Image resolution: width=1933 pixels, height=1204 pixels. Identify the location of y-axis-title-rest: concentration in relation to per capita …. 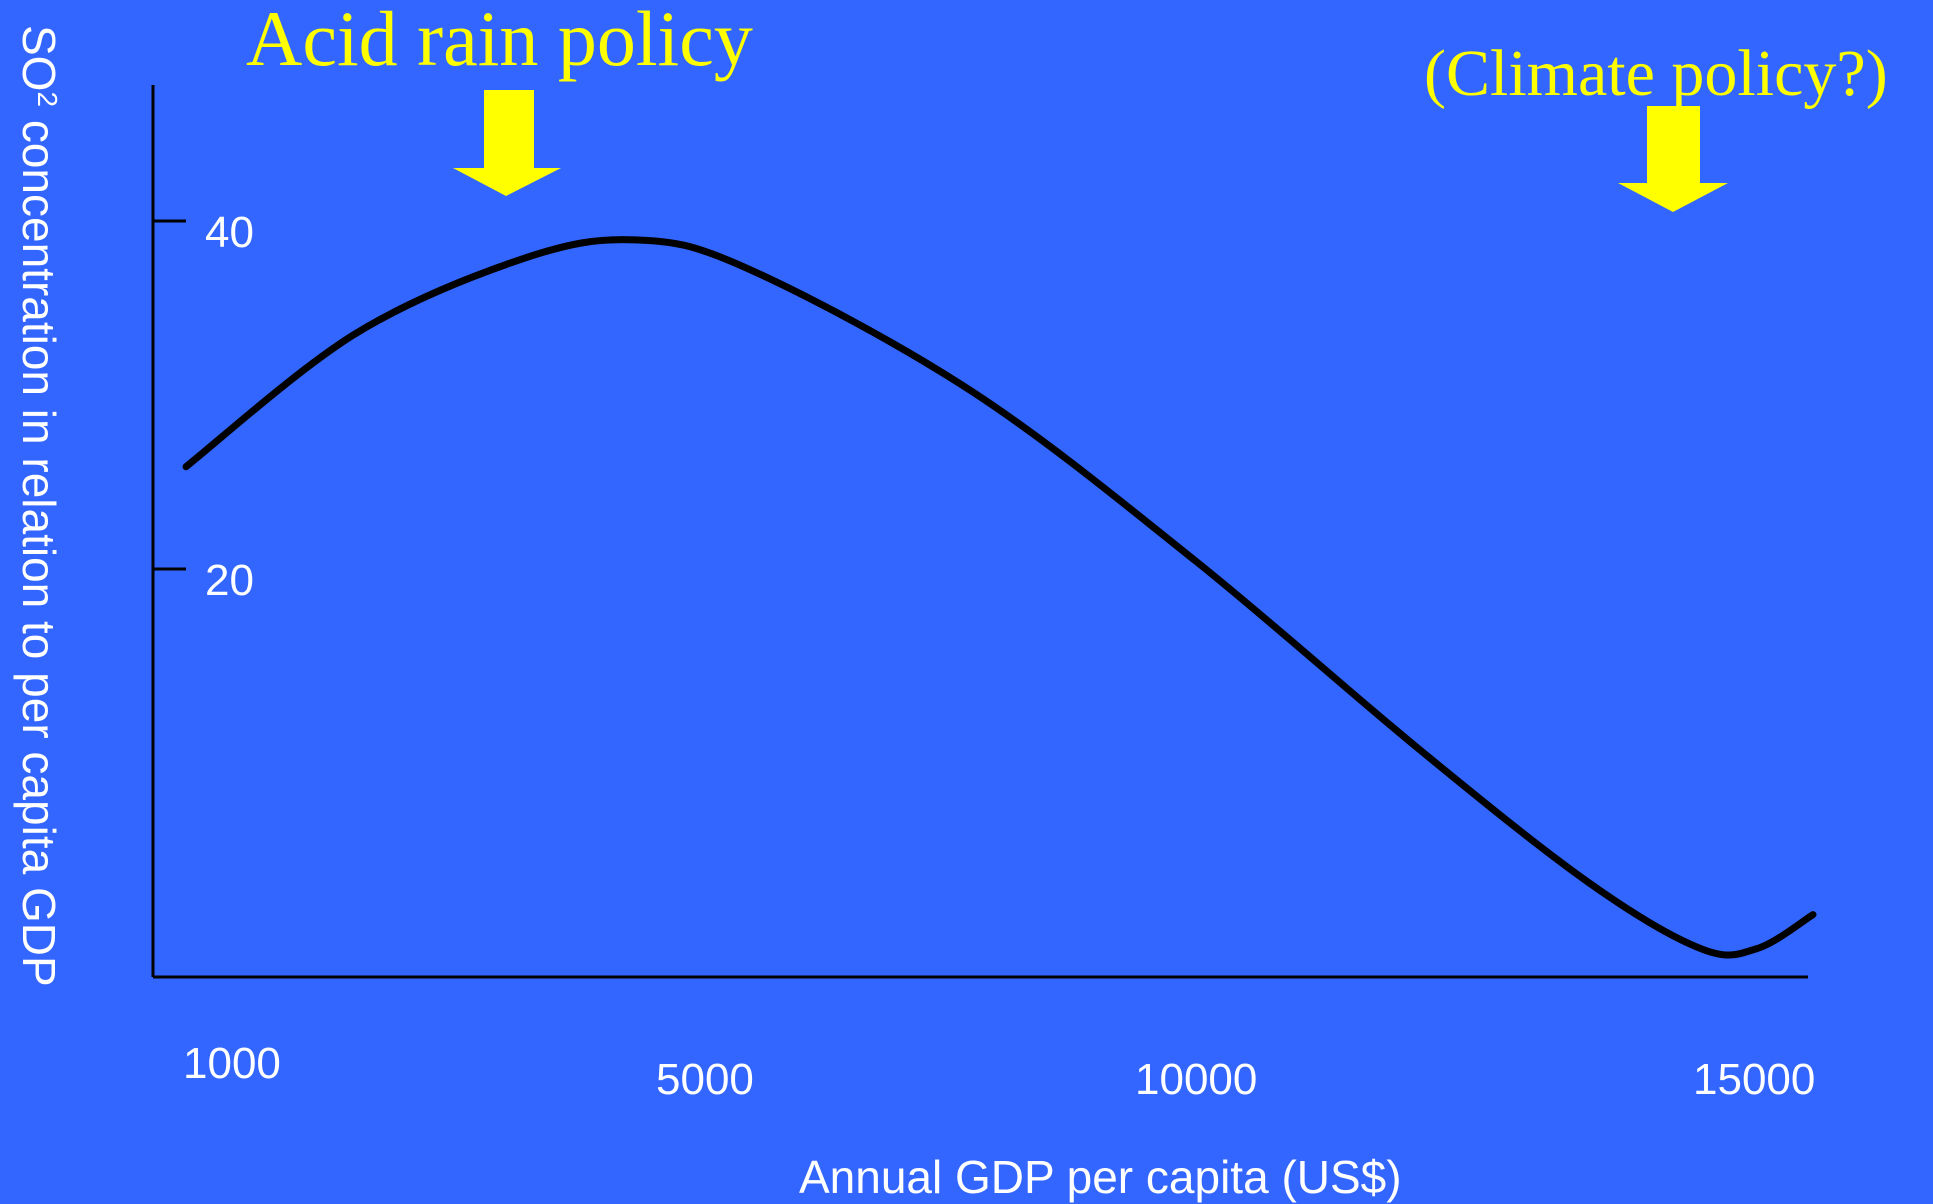
(39, 547).